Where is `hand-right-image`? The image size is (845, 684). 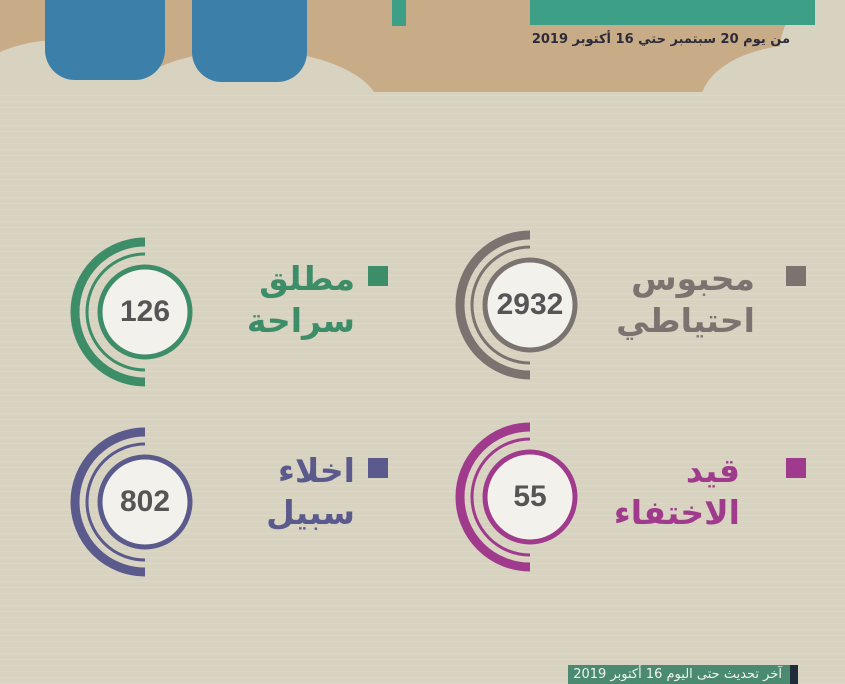
hand-right-image is located at coordinates (249, 41).